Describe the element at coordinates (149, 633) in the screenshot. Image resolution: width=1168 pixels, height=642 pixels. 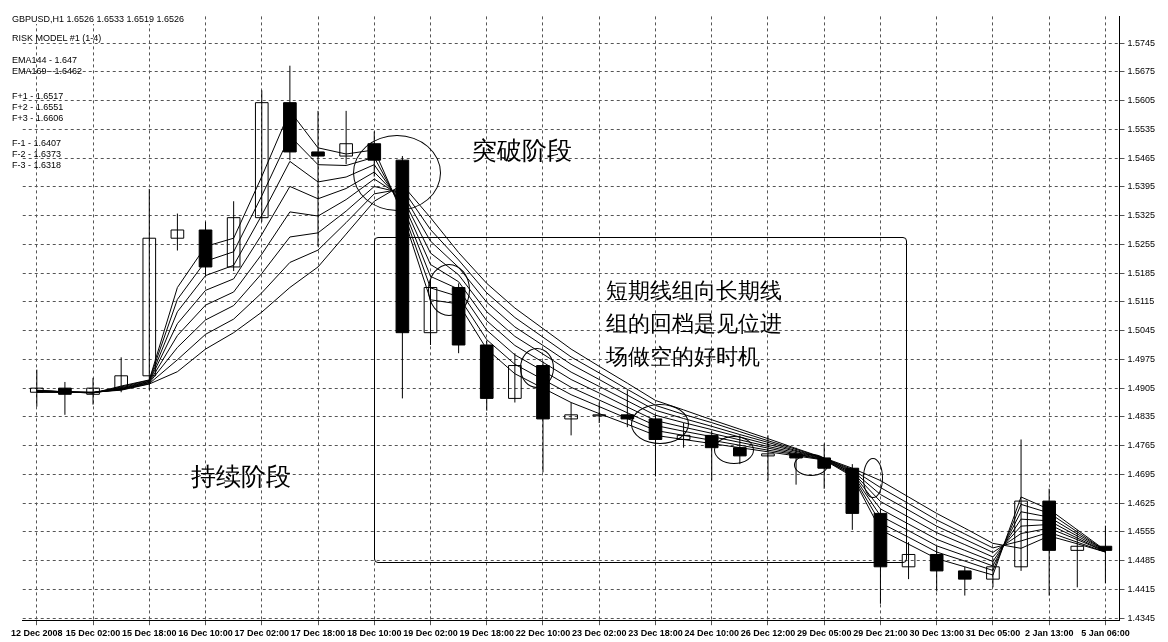
I see `x-tick-label: 15 Dec 18:00` at that location.